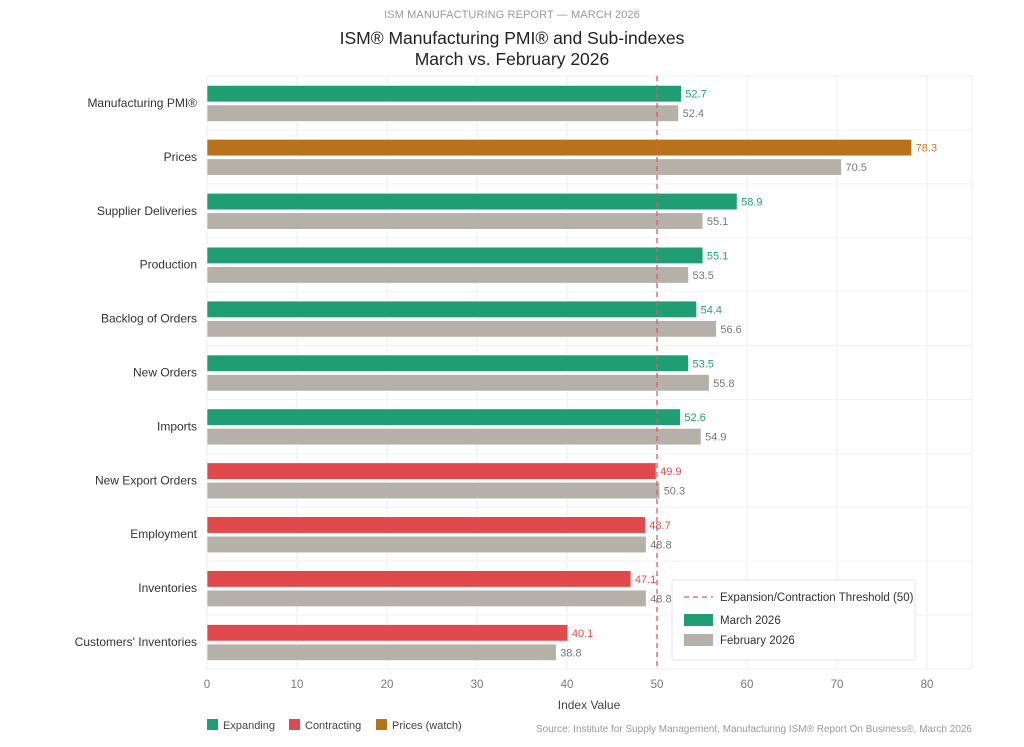 Image resolution: width=1024 pixels, height=747 pixels. Describe the element at coordinates (149, 319) in the screenshot. I see `category-label: Backlog of Orders` at that location.